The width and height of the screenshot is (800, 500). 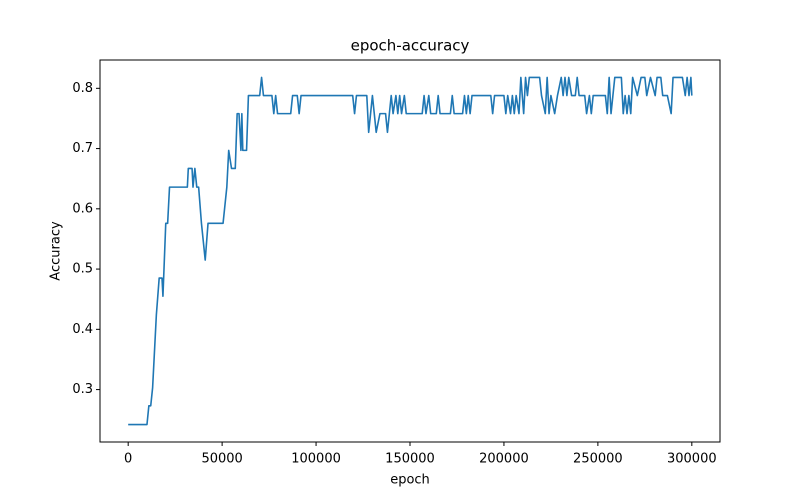 What do you see at coordinates (128, 459) in the screenshot?
I see `x-tick-label: 0` at bounding box center [128, 459].